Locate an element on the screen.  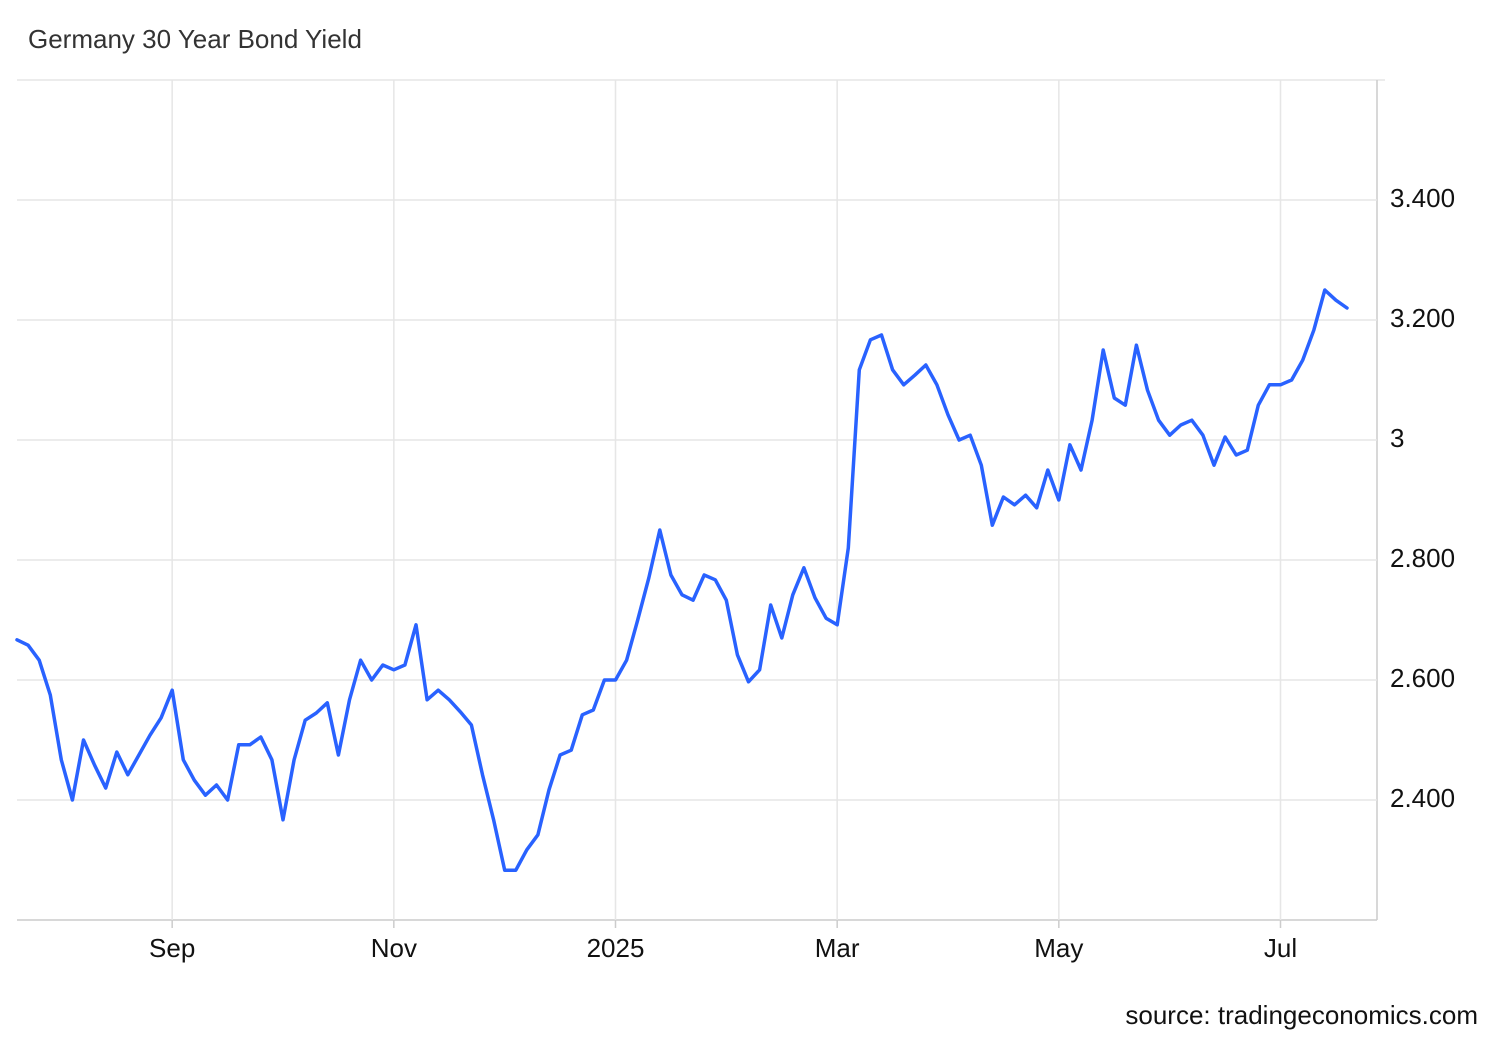
x-tick-label: Jul is located at coordinates (1280, 948).